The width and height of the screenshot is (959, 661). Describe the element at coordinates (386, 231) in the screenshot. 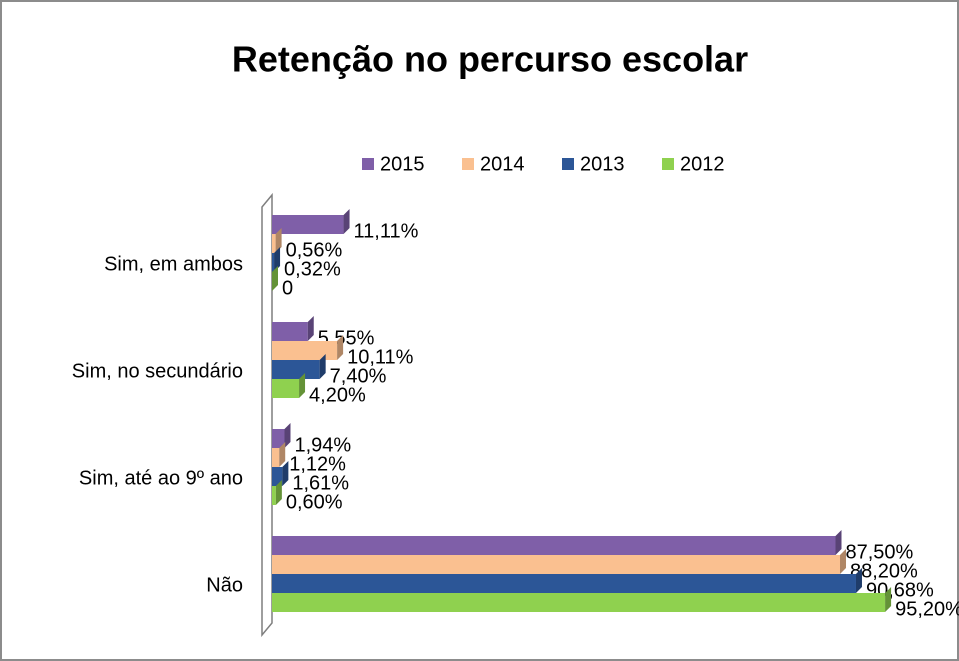

I see `value-label: 11,11%` at that location.